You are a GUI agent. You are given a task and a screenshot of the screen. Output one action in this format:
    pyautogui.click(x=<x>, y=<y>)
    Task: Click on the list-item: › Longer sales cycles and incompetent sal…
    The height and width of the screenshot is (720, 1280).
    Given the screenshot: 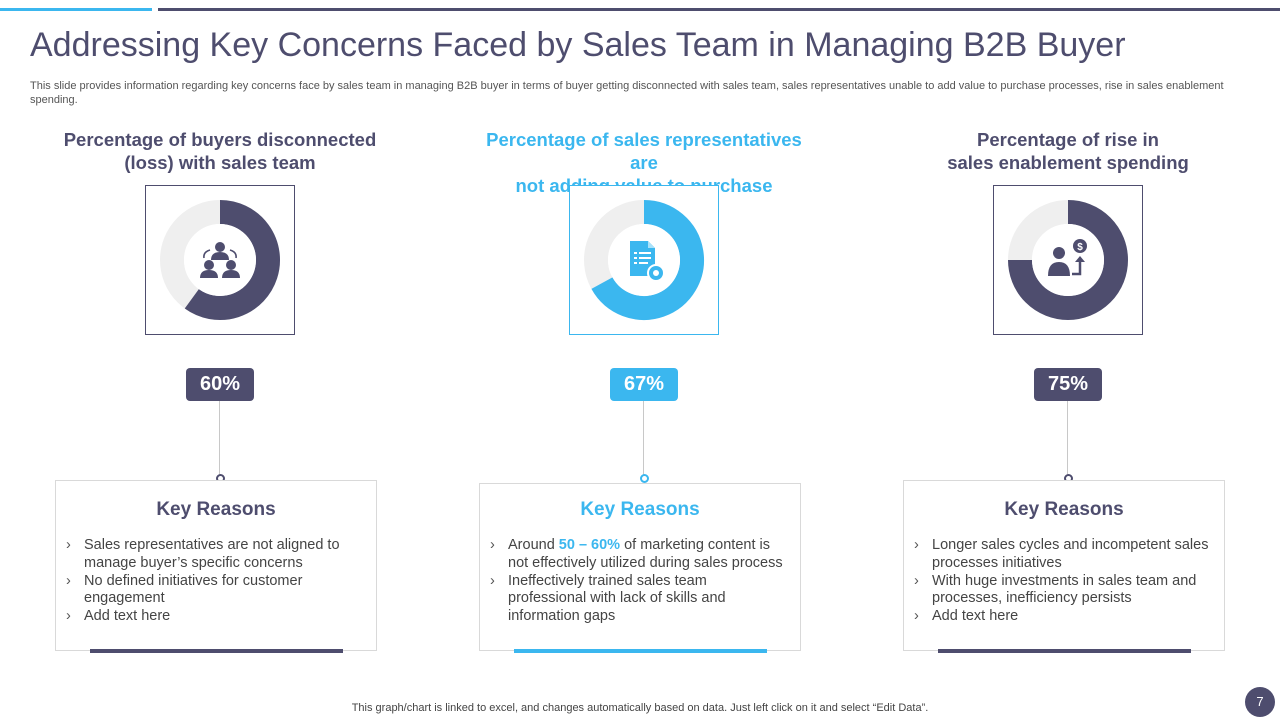 What is the action you would take?
    pyautogui.click(x=1061, y=554)
    